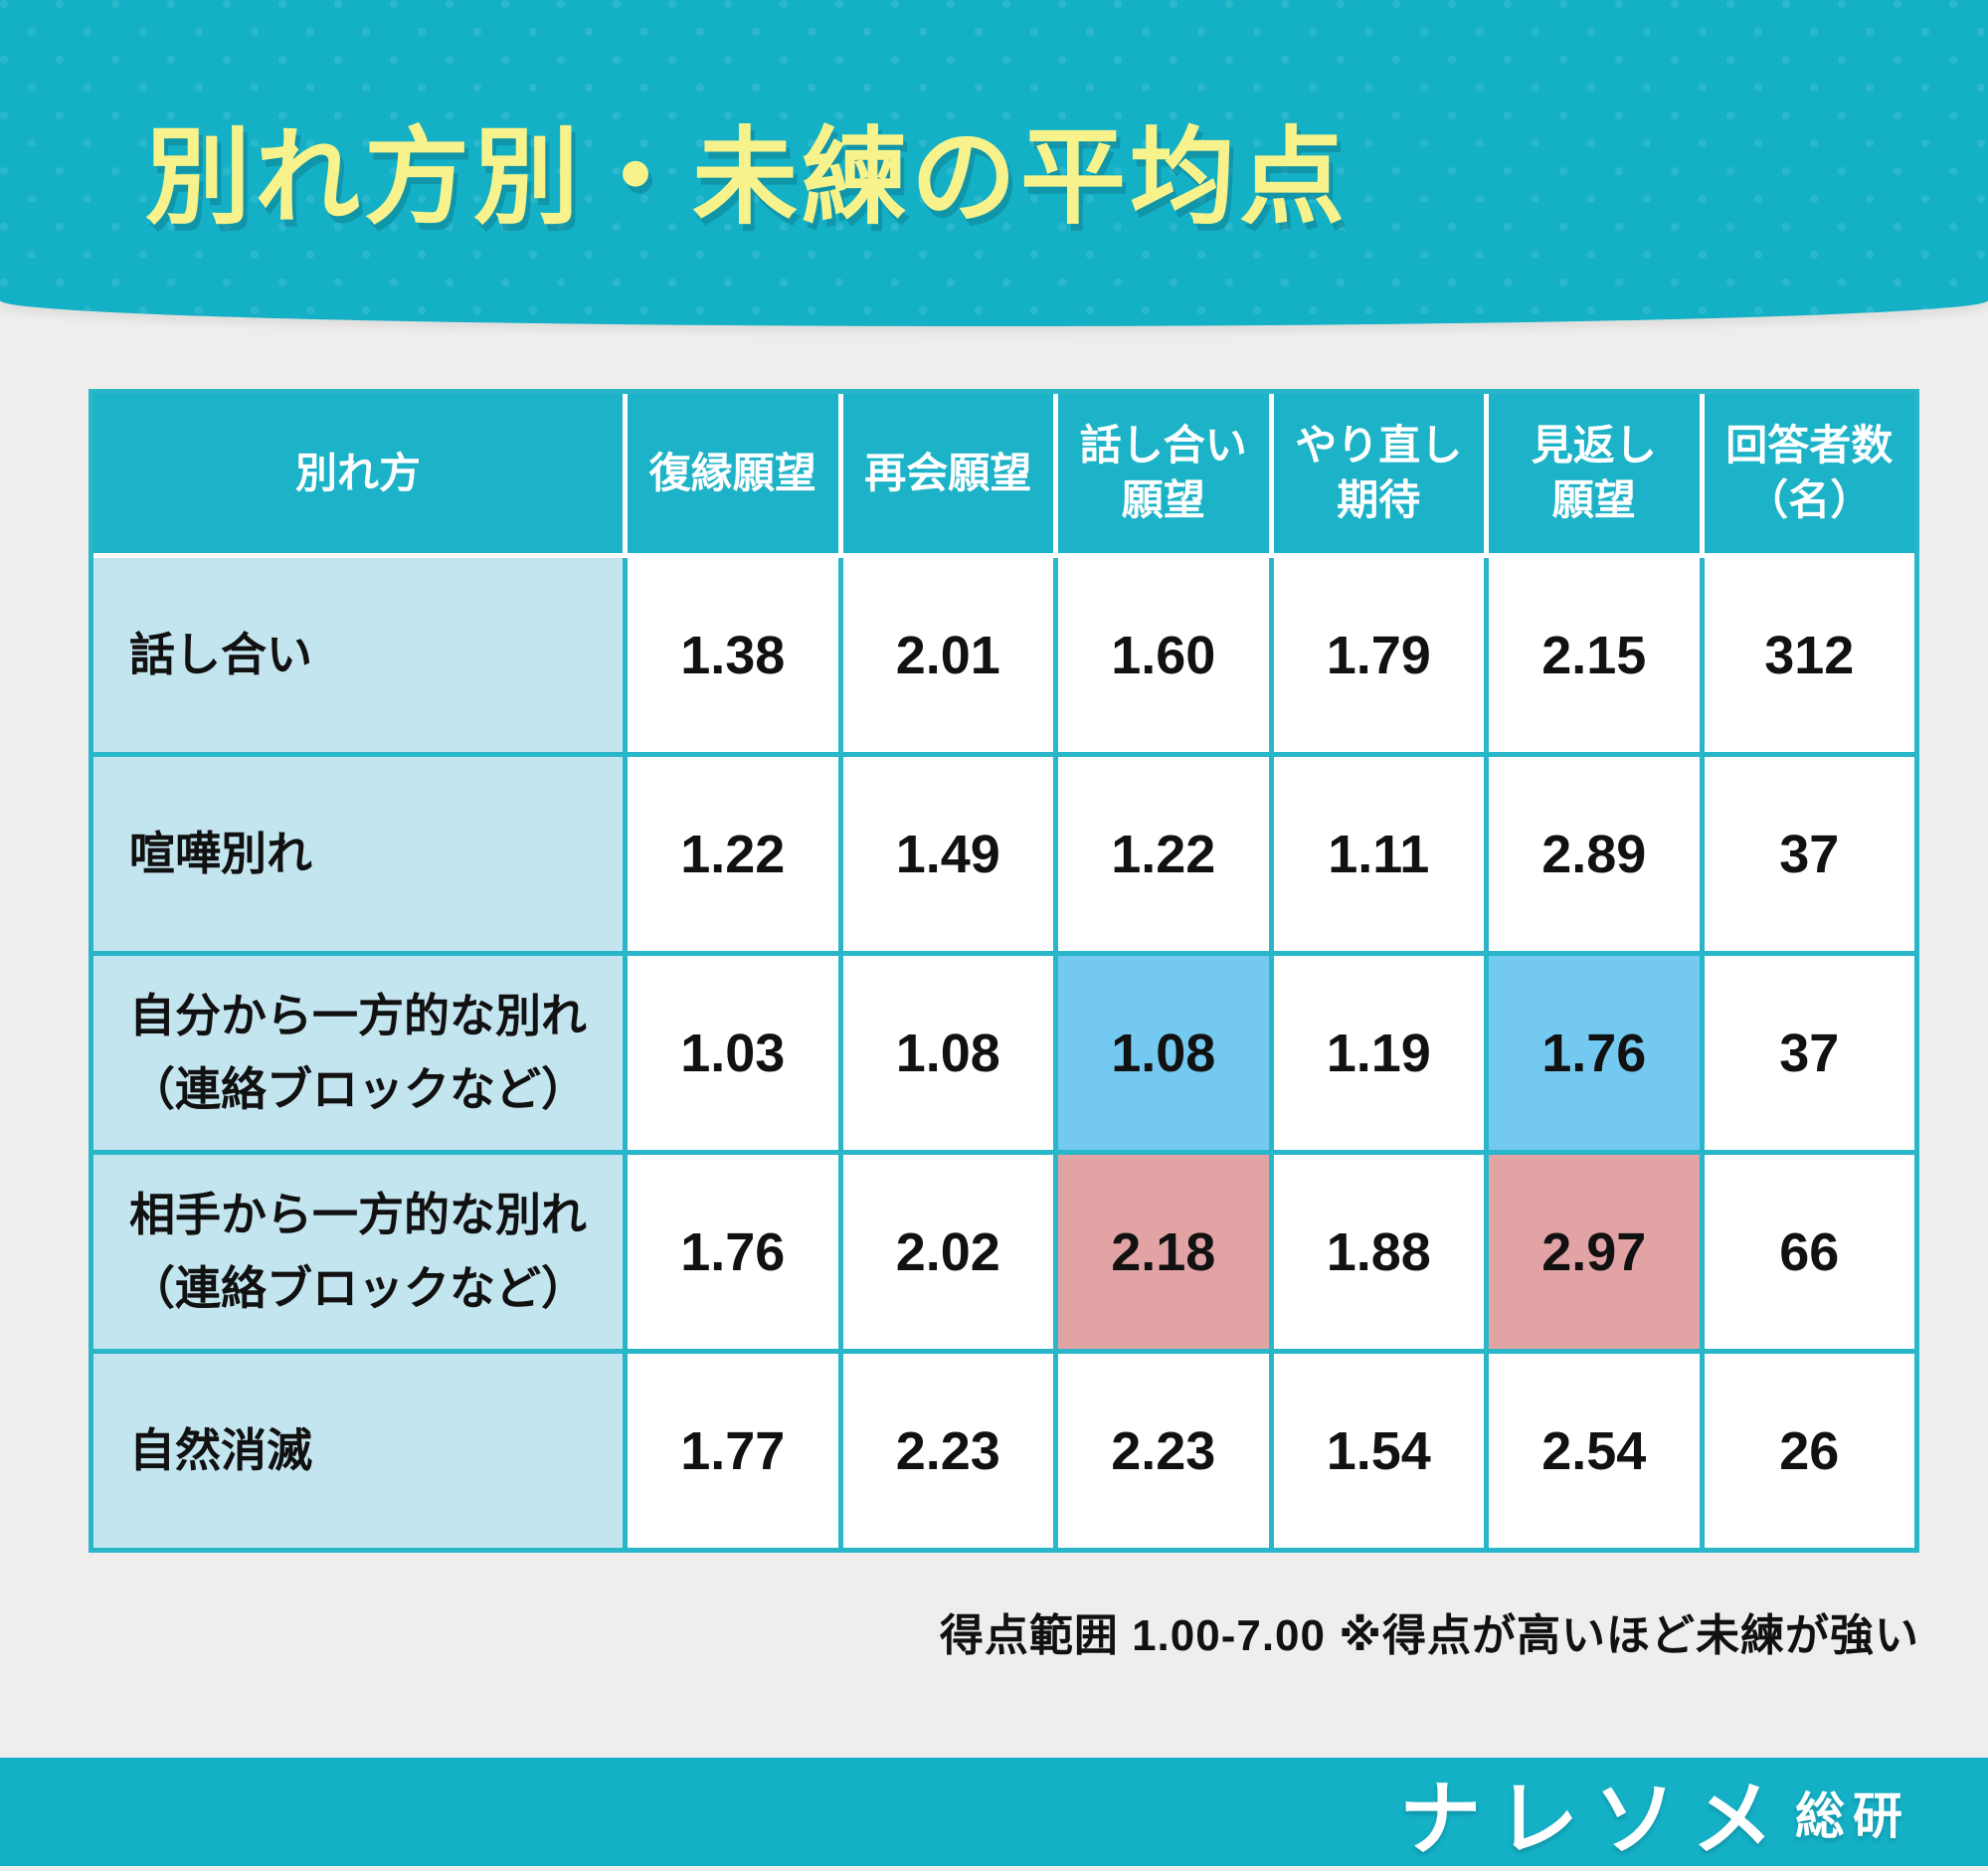 This screenshot has width=1988, height=1871. I want to click on table-cell: 1.60, so click(1163, 655).